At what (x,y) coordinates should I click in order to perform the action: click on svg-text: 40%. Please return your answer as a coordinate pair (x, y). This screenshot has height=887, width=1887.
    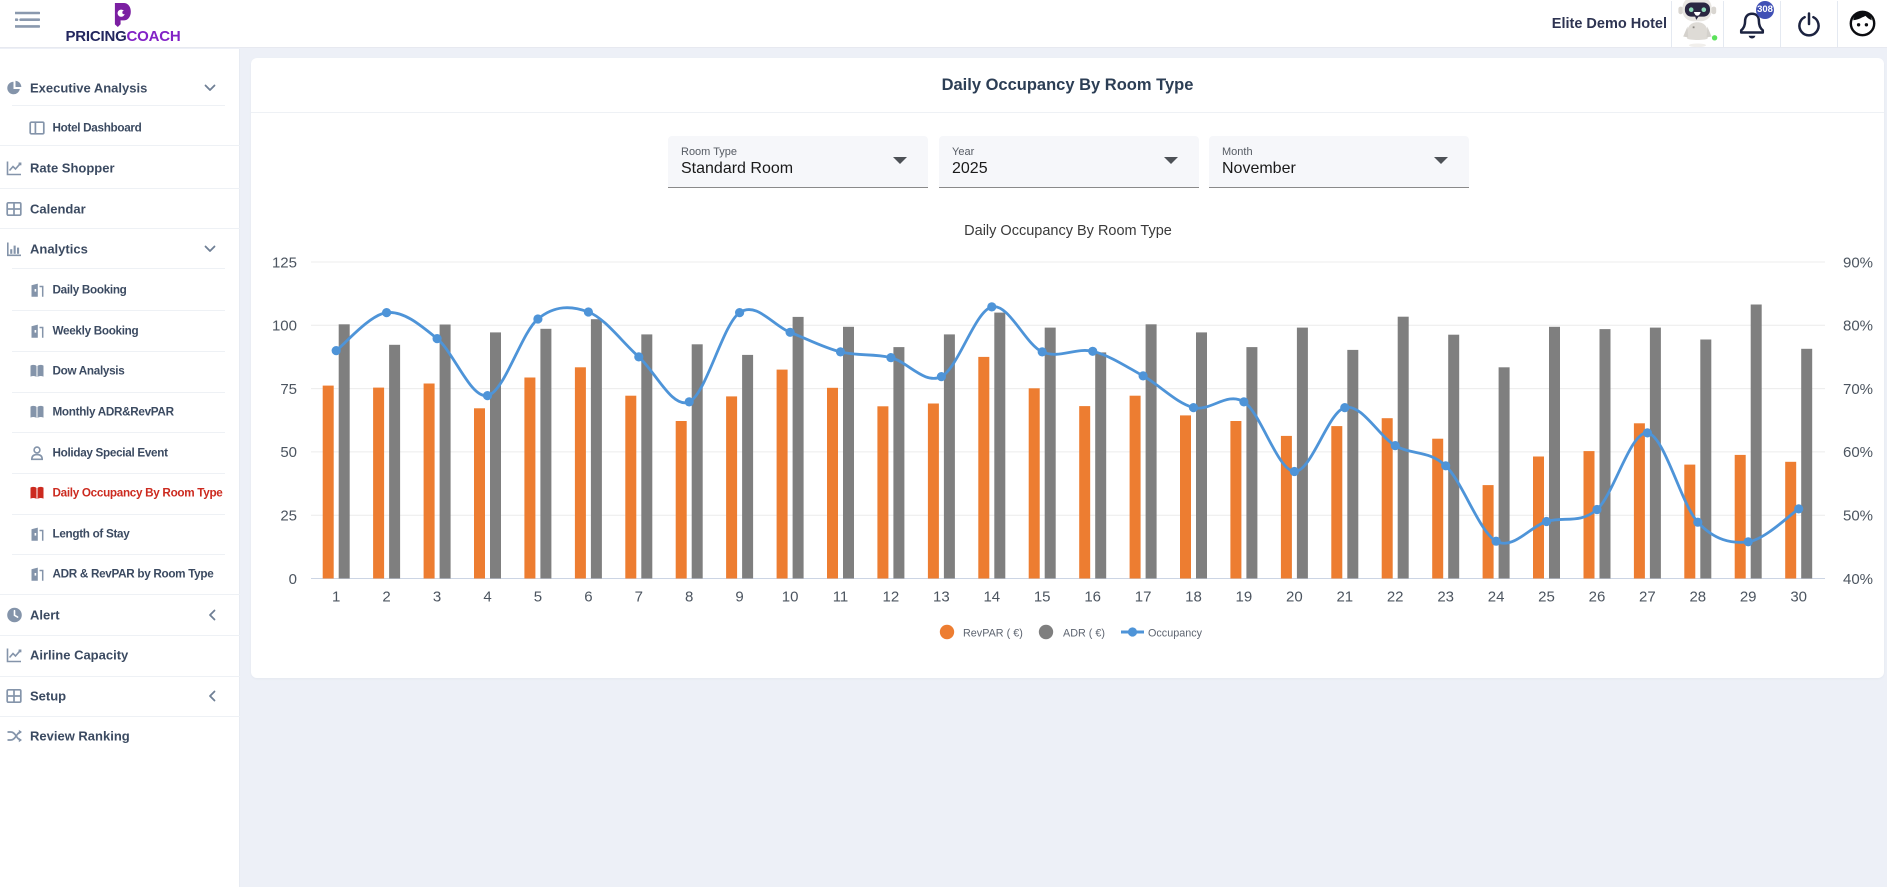
    Looking at the image, I should click on (1858, 579).